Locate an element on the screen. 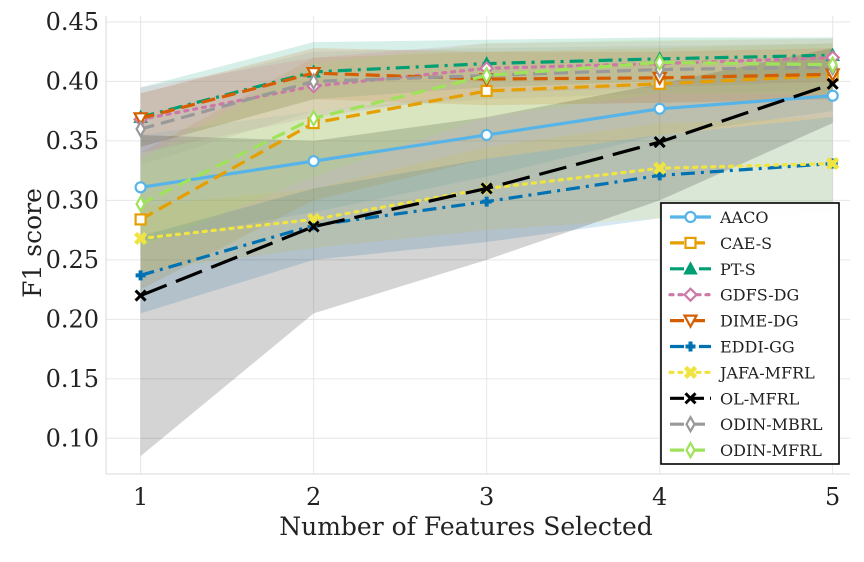 Image resolution: width=864 pixels, height=562 pixels. legend-item-jafa-mfrl: JAFA-MFRL is located at coordinates (741, 372).